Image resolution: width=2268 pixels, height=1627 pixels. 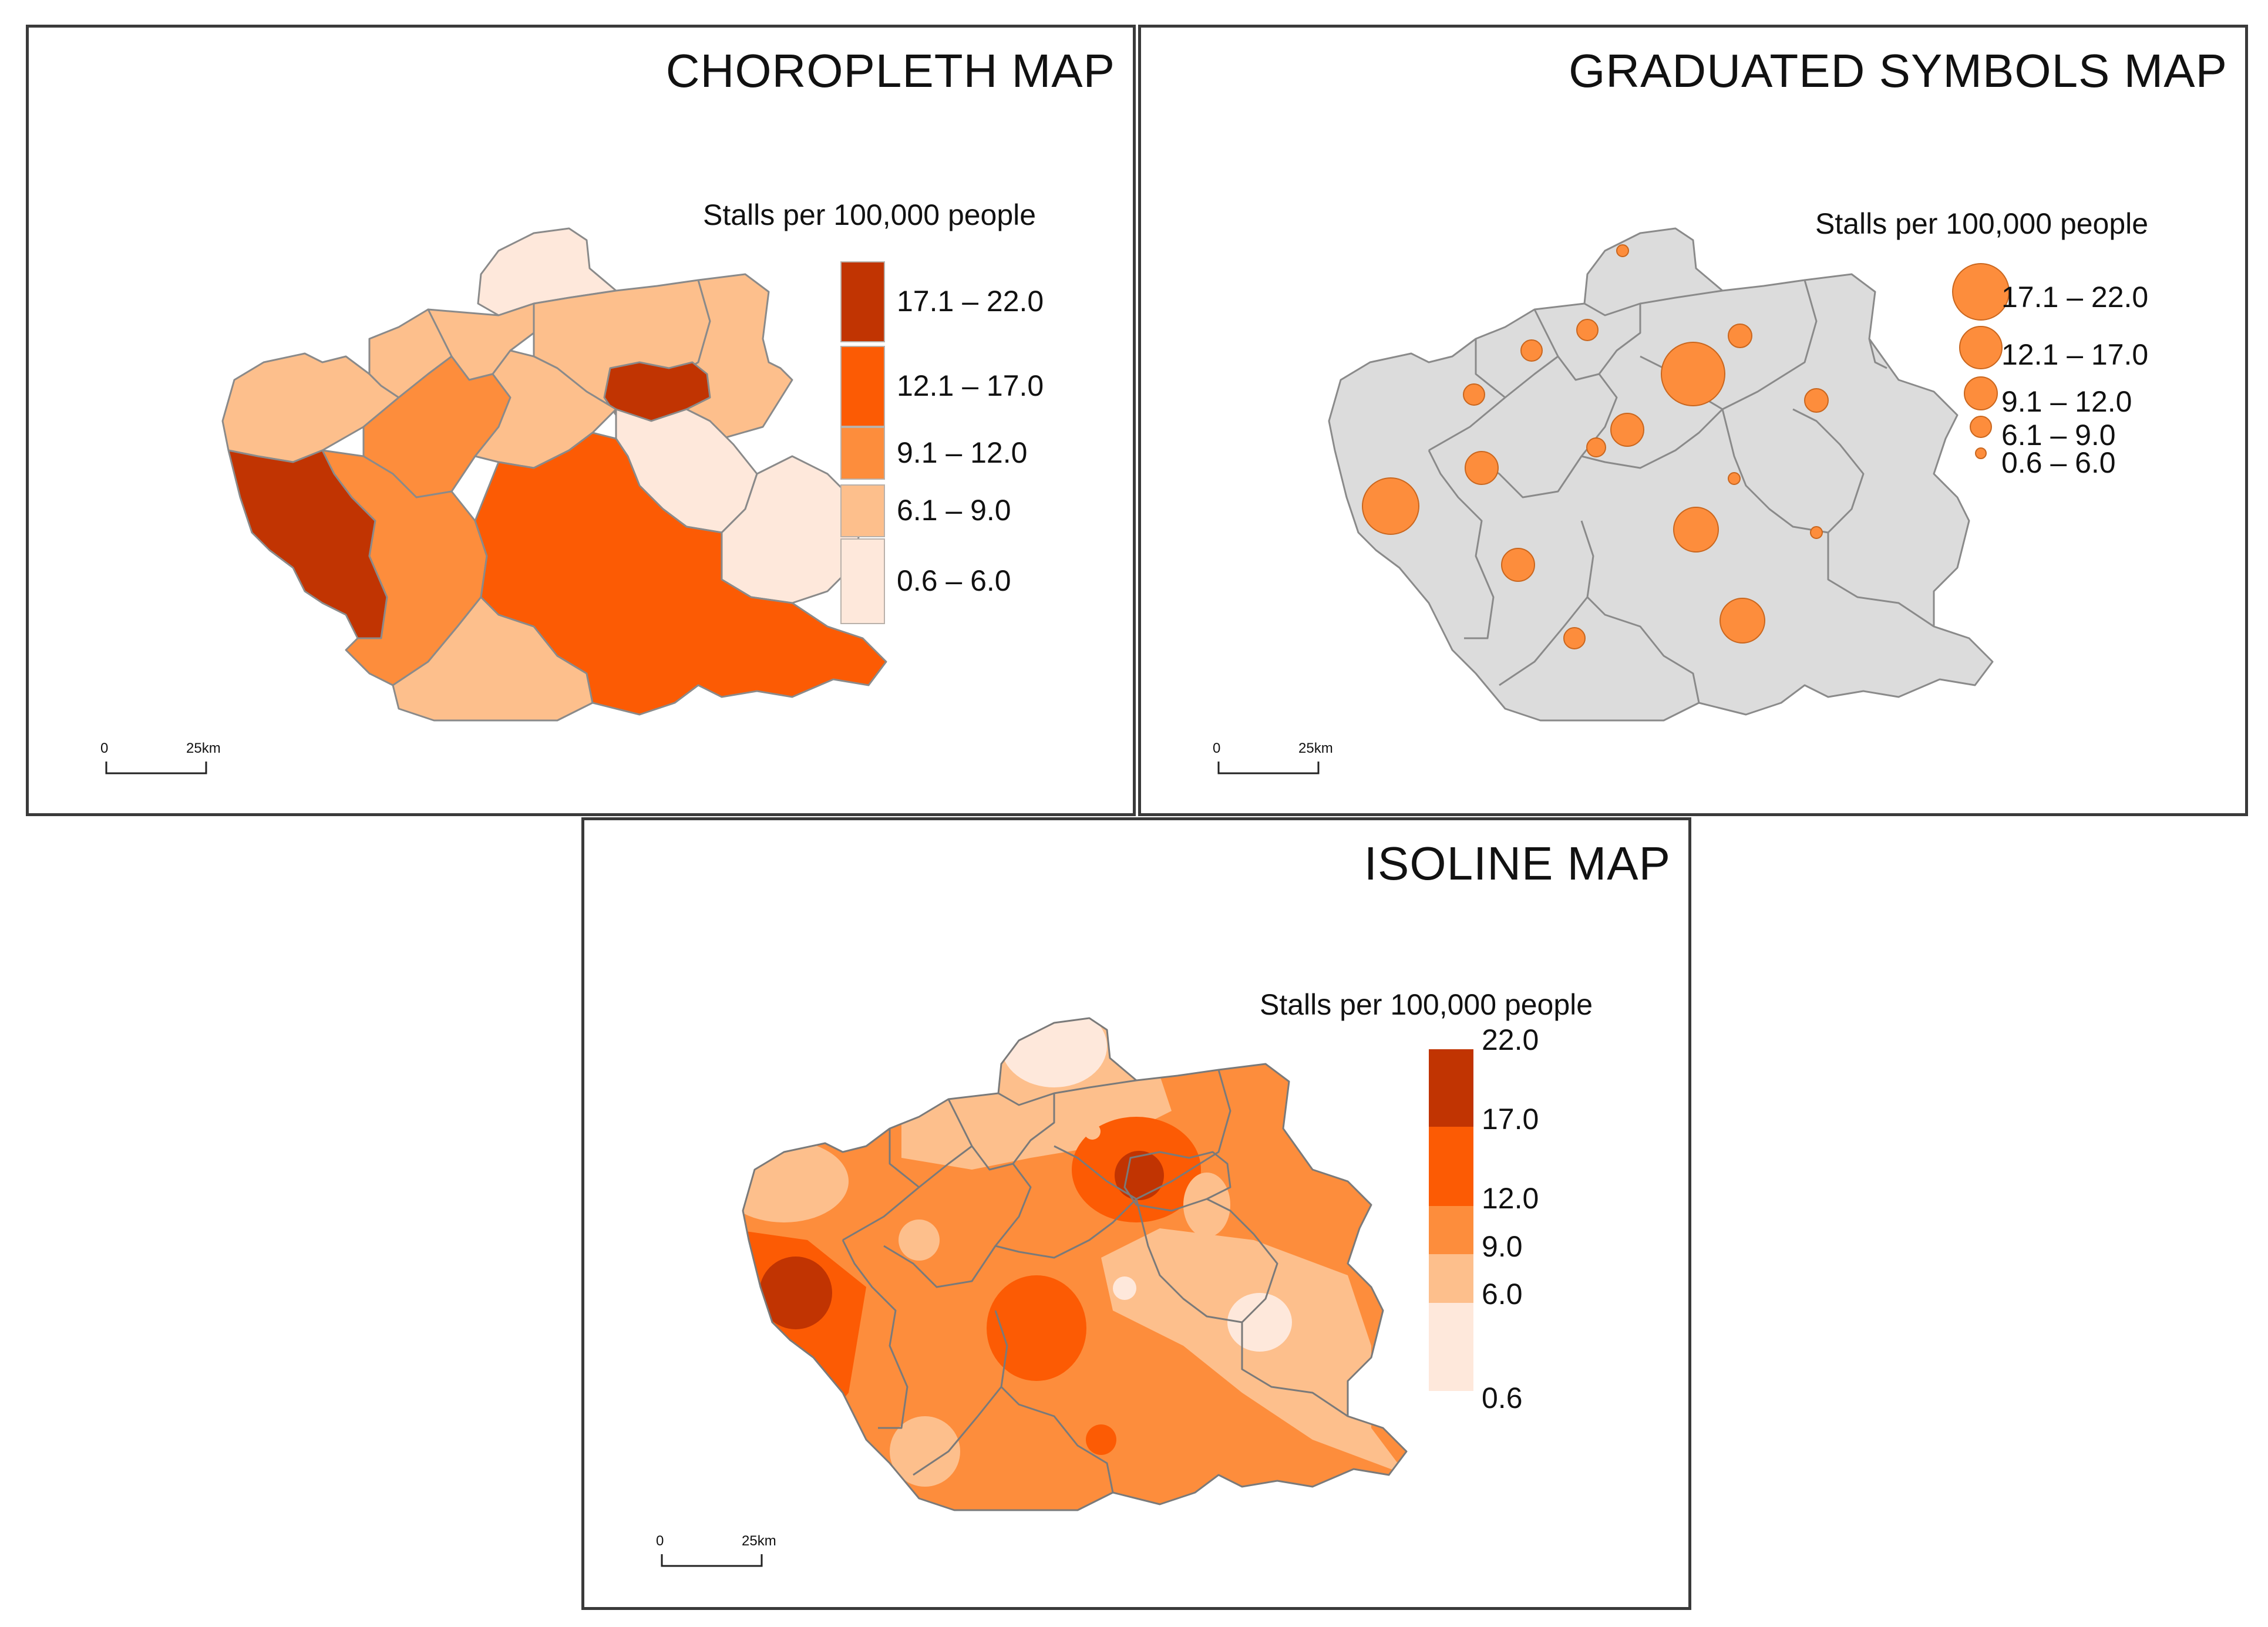 I want to click on isoline-legend-break: 17.0, so click(x=1510, y=1119).